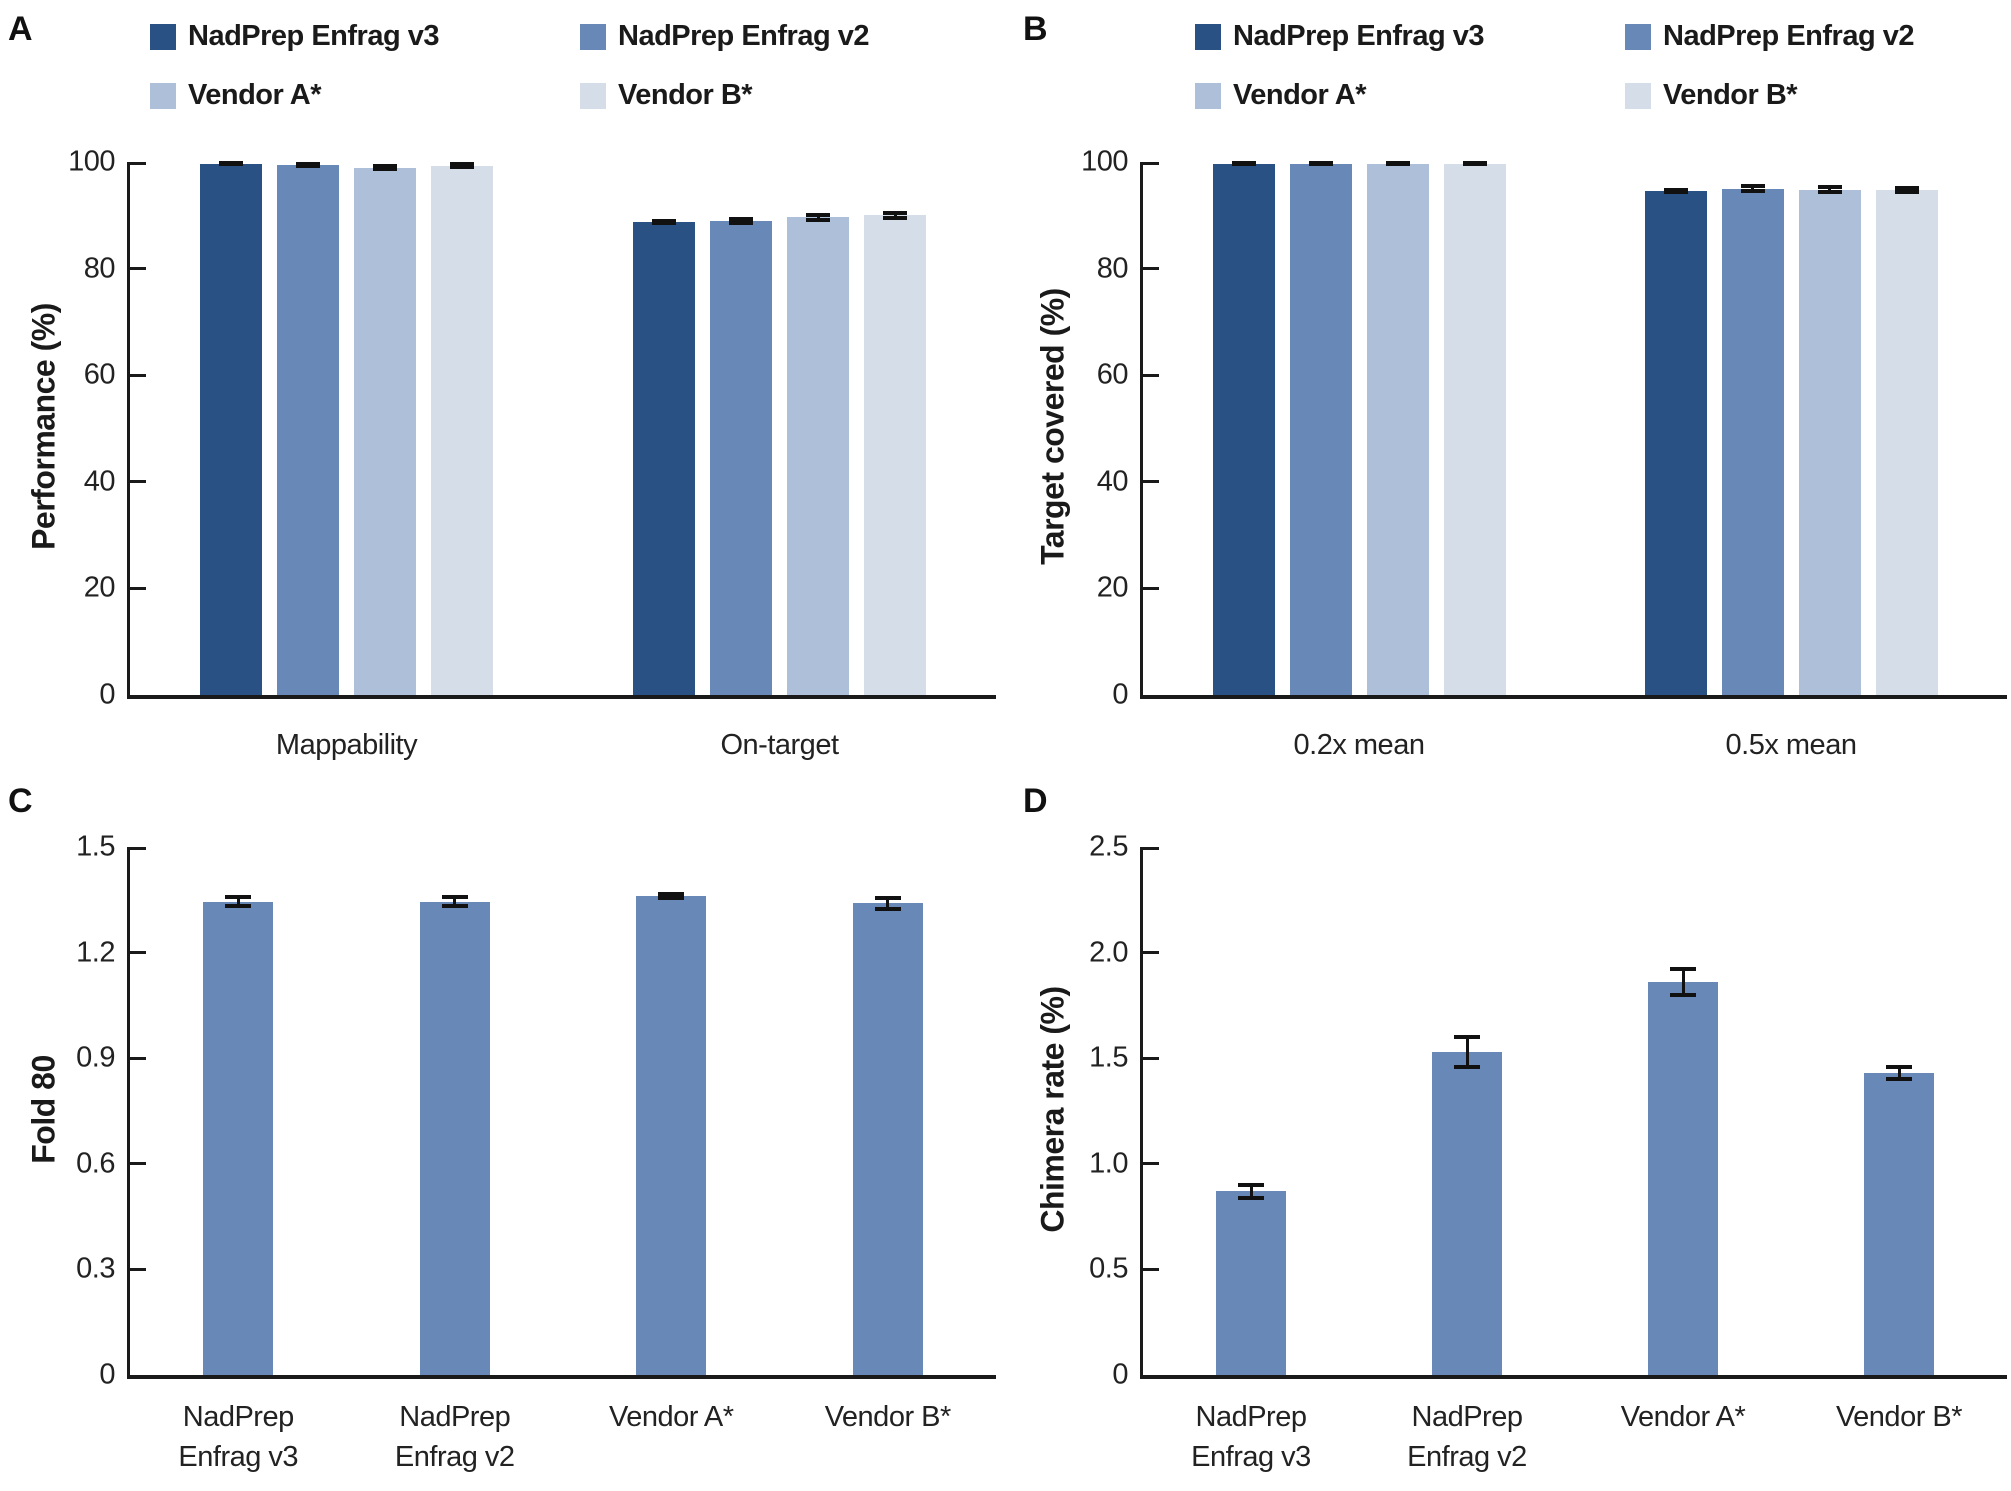  What do you see at coordinates (346, 745) in the screenshot?
I see `x-category-label: Mappability` at bounding box center [346, 745].